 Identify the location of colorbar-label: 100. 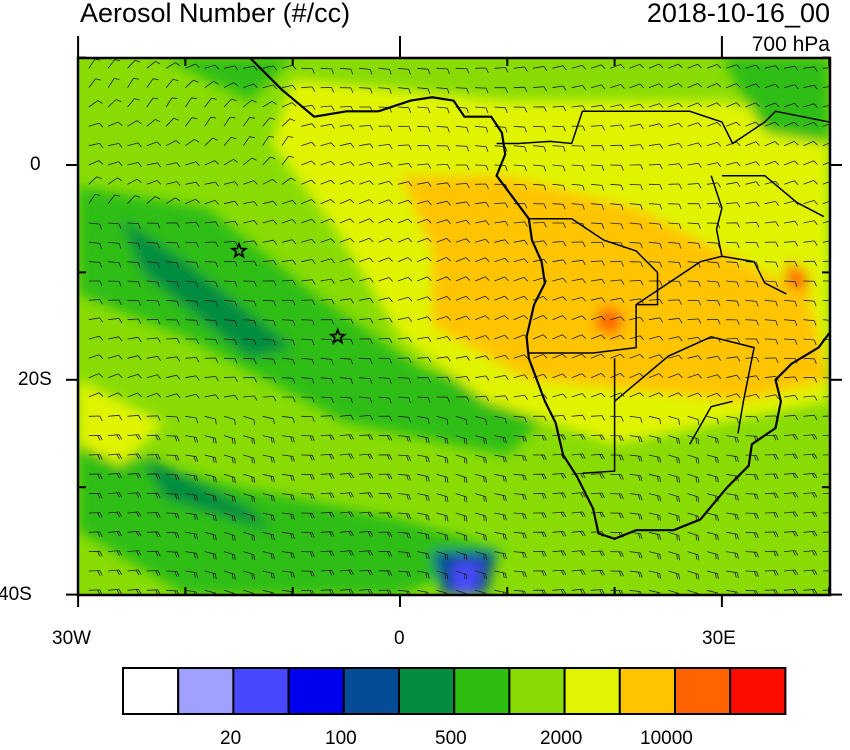
(341, 738).